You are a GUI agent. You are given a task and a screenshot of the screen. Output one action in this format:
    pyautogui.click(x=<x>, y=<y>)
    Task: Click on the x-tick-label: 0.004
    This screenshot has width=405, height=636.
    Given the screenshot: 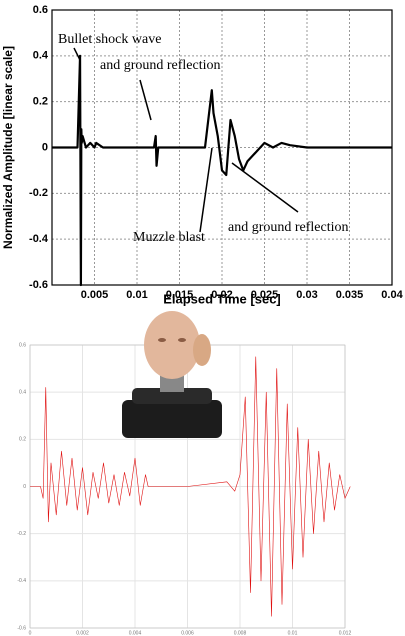 What is the action you would take?
    pyautogui.click(x=135, y=633)
    